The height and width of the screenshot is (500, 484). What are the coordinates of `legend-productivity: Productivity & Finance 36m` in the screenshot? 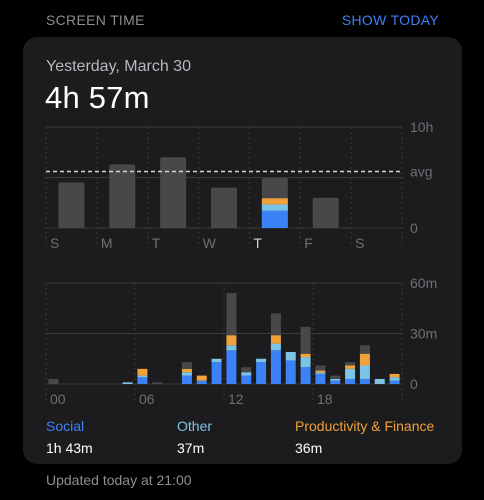 It's located at (364, 437).